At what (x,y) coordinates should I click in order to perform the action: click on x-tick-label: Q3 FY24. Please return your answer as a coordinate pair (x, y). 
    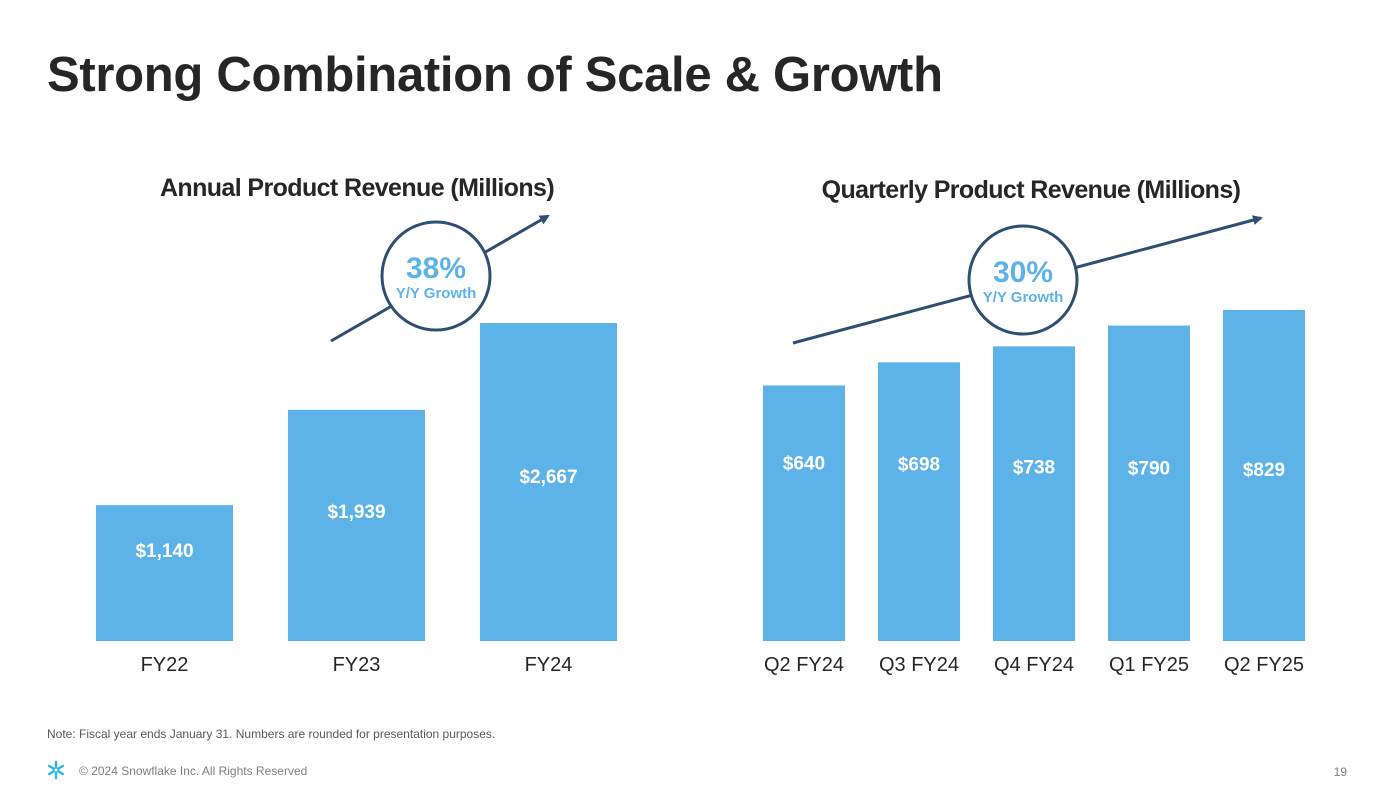
    Looking at the image, I should click on (919, 665).